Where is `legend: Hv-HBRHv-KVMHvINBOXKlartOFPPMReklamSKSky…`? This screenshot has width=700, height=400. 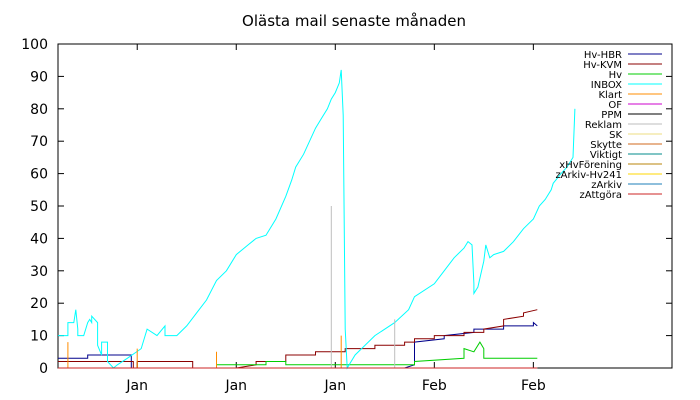 legend: Hv-HBRHv-KVMHvINBOXKlartOFPPMReklamSKSky… is located at coordinates (608, 125).